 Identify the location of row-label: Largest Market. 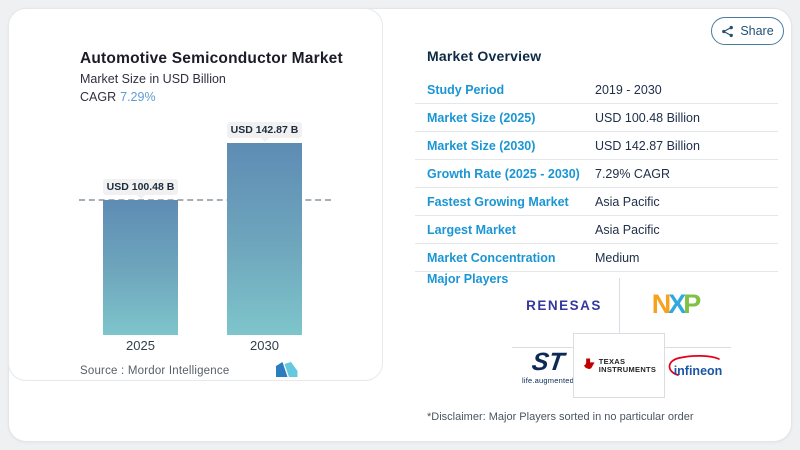
(471, 229).